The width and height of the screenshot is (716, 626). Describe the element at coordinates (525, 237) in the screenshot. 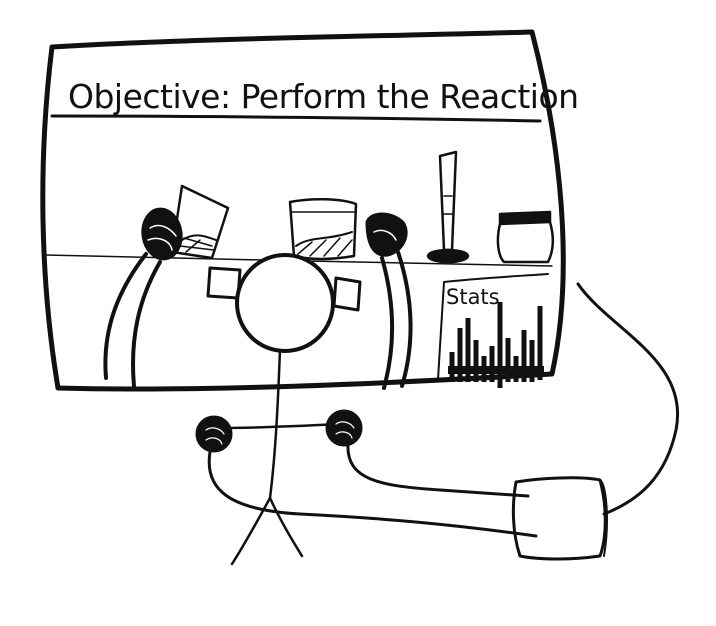

I see `jar-icon` at that location.